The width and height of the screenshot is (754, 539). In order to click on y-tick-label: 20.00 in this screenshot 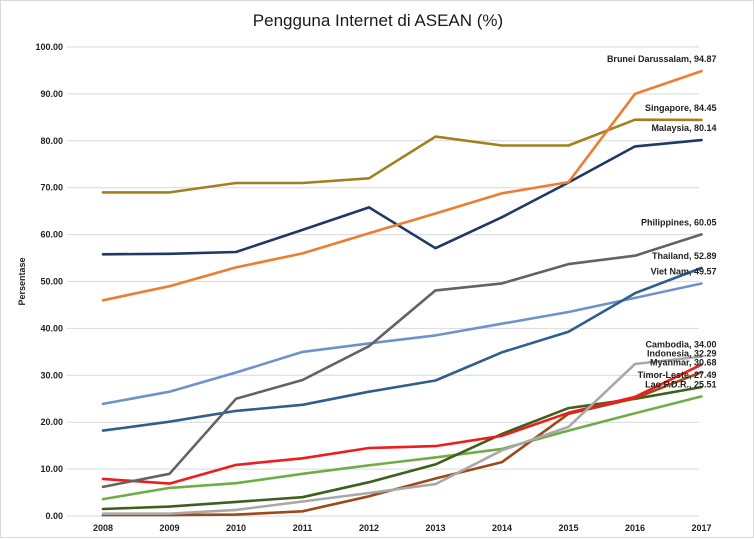, I will do `click(51, 422)`.